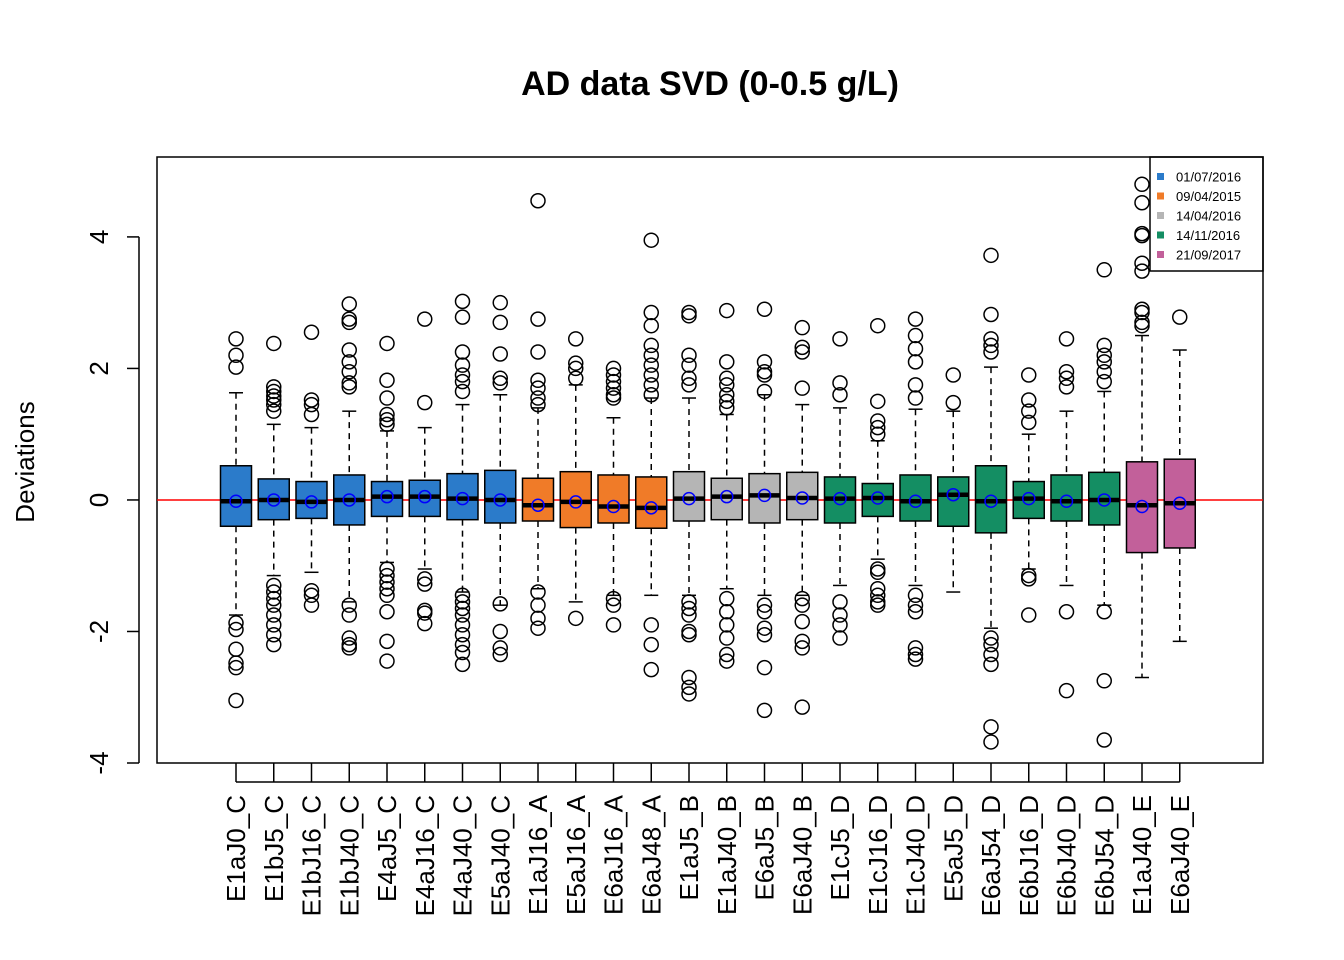  What do you see at coordinates (953, 848) in the screenshot?
I see `x-tick-label: E5aJ5_D` at bounding box center [953, 848].